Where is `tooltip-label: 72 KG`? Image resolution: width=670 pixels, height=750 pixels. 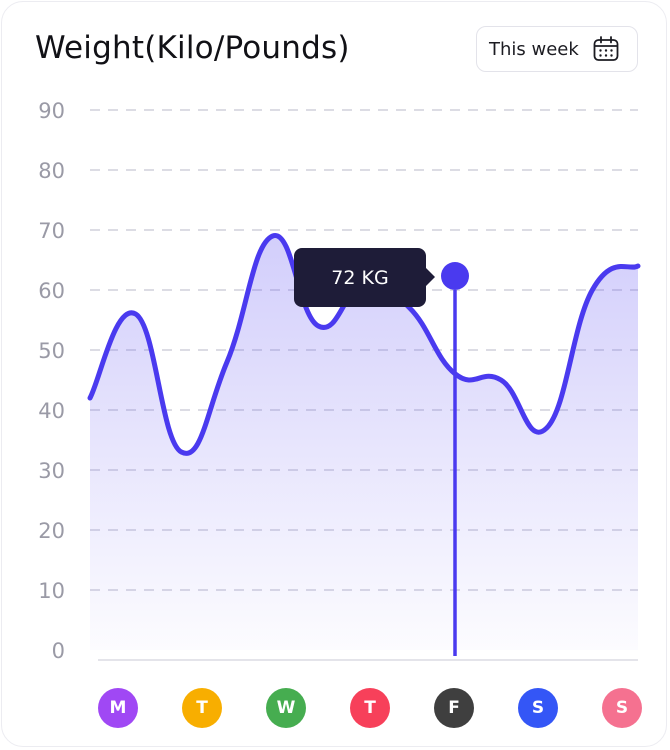 tooltip-label: 72 KG is located at coordinates (360, 277).